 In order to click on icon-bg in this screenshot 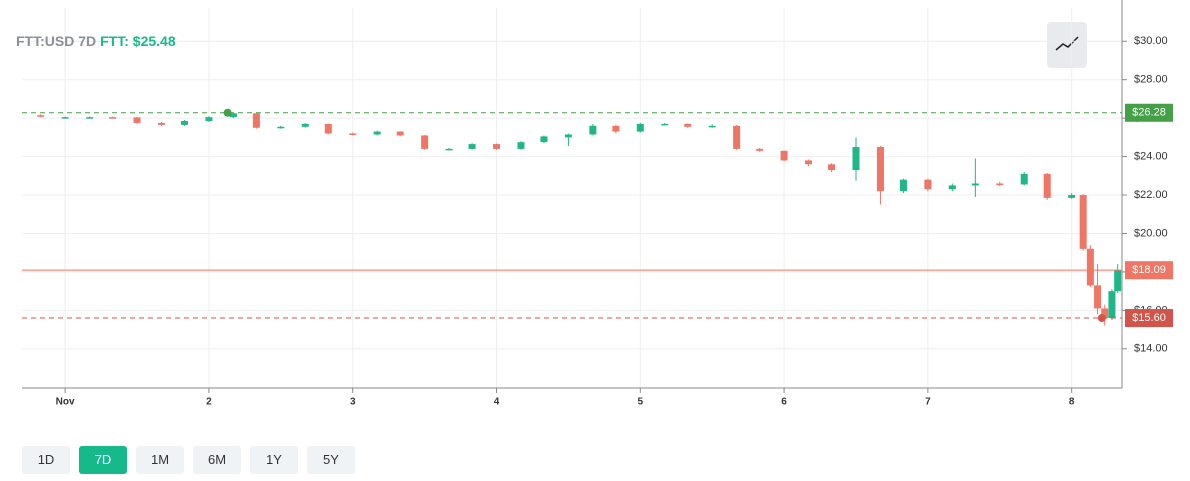, I will do `click(1067, 45)`.